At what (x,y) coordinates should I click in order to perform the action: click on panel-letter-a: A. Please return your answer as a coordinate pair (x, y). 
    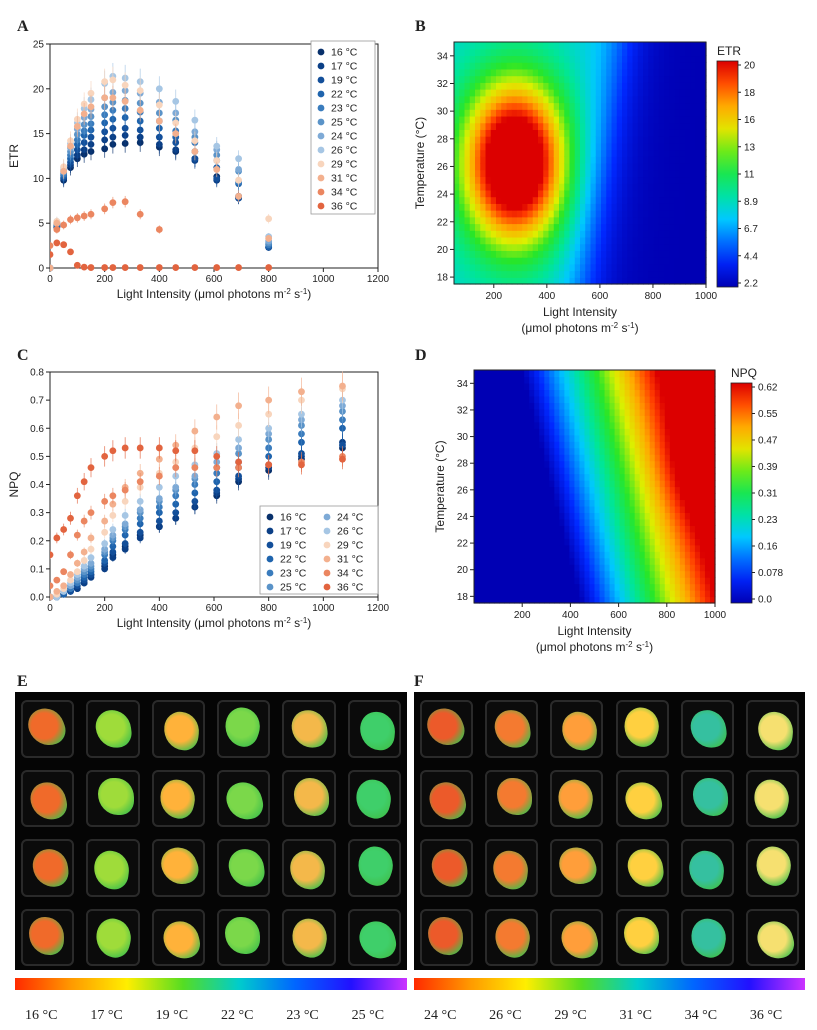
    Looking at the image, I should click on (23, 26).